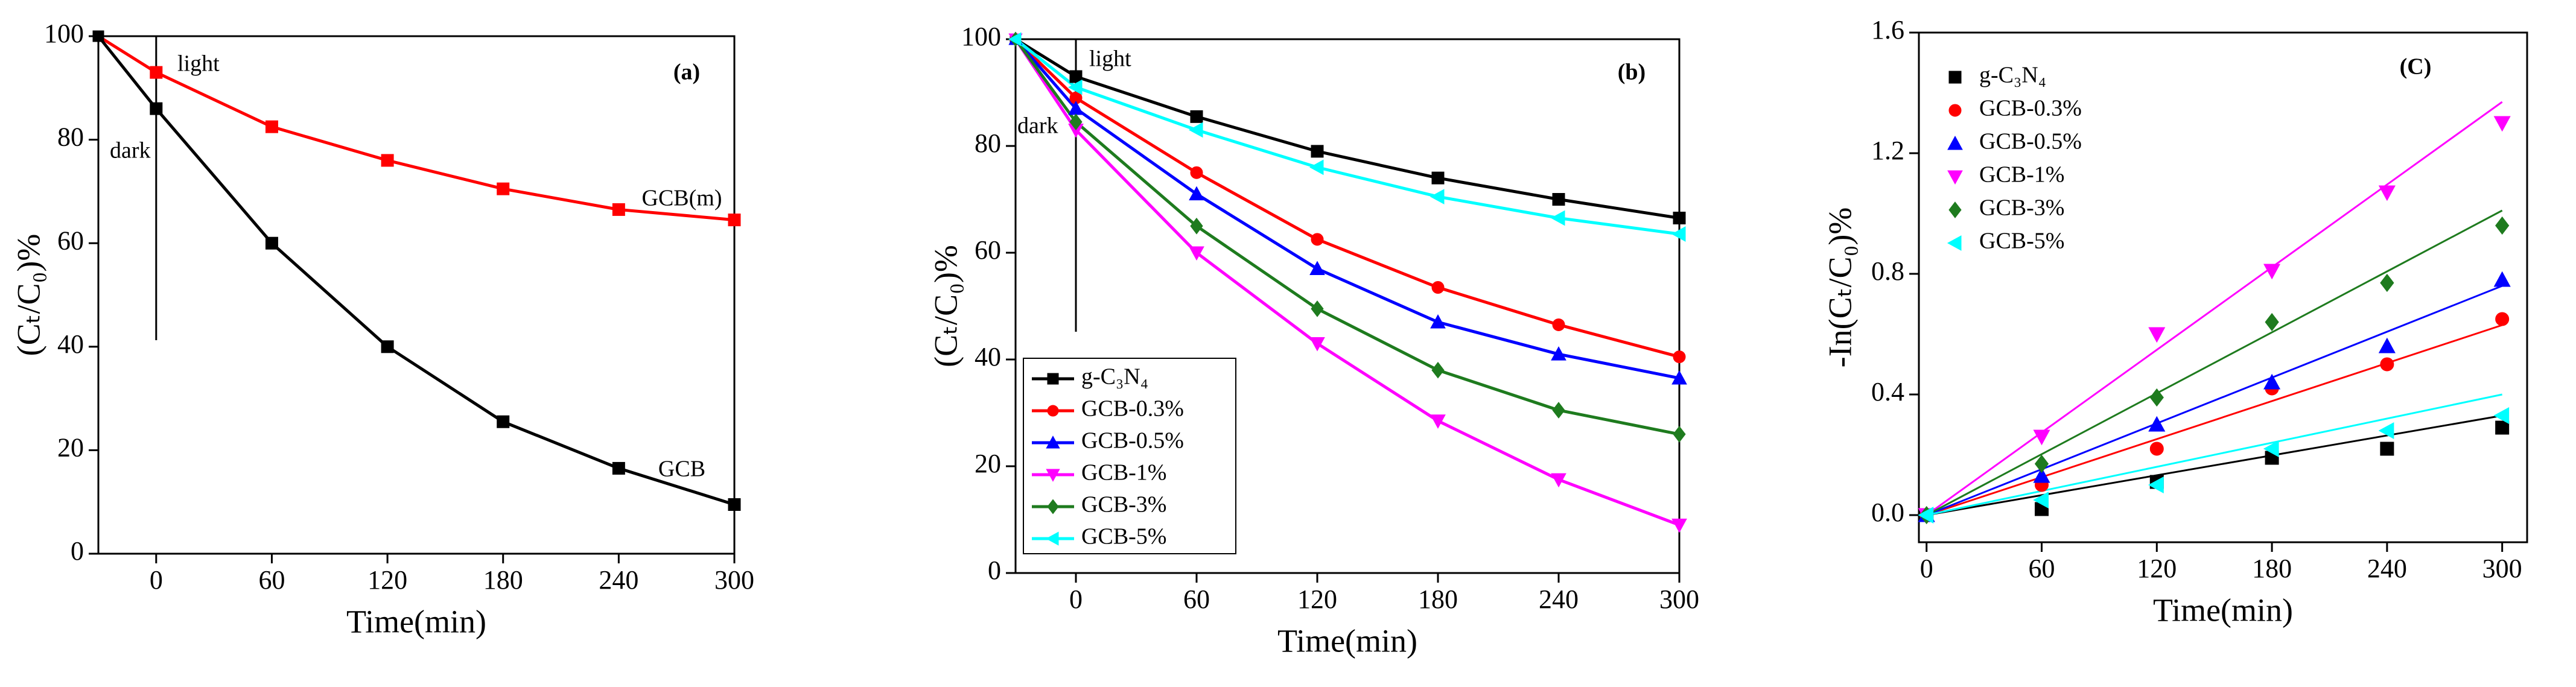 The width and height of the screenshot is (2576, 687). I want to click on series-label: GCB(m), so click(682, 198).